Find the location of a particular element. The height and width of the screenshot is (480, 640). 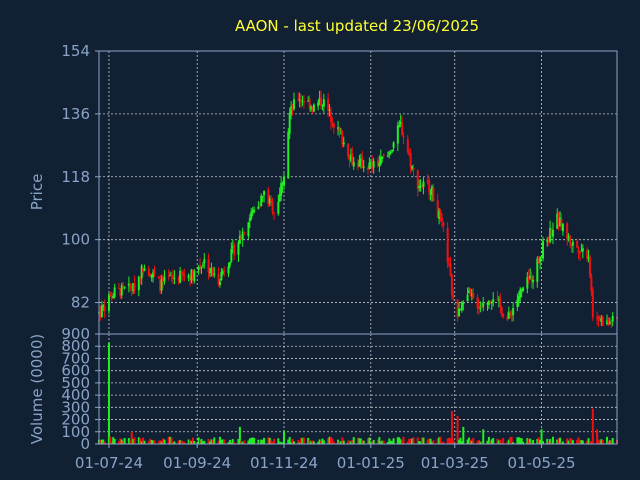

price-axis: 82 100 118 136 154 is located at coordinates (80, 177).